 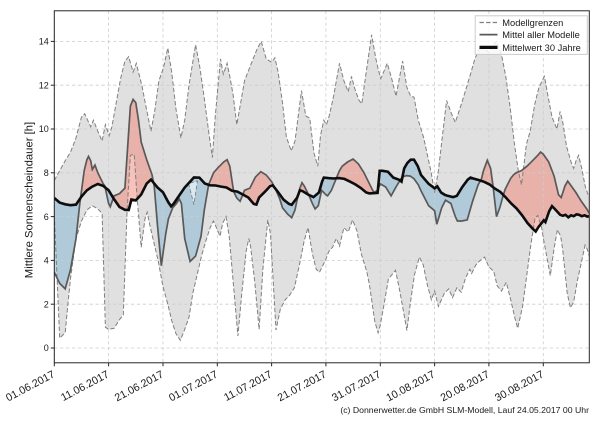 I want to click on svg-text: 4, so click(x=46, y=261).